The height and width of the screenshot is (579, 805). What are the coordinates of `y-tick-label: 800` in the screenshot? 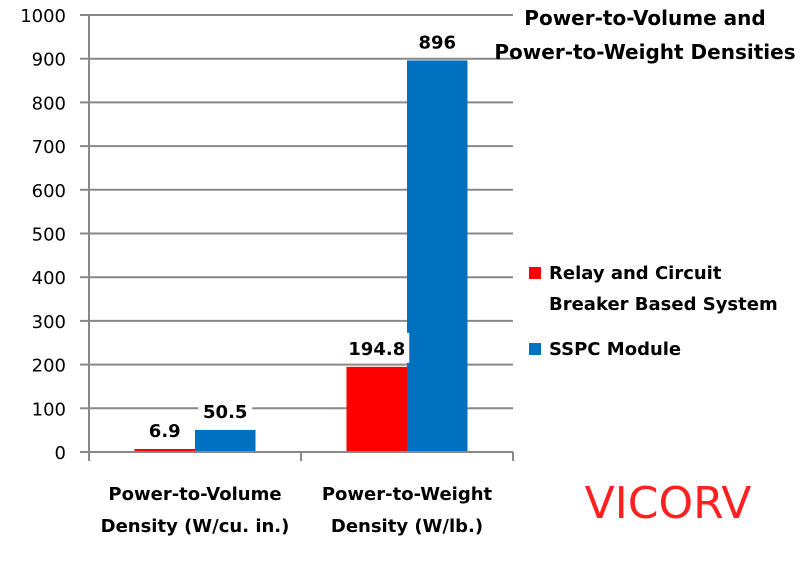 It's located at (49, 103).